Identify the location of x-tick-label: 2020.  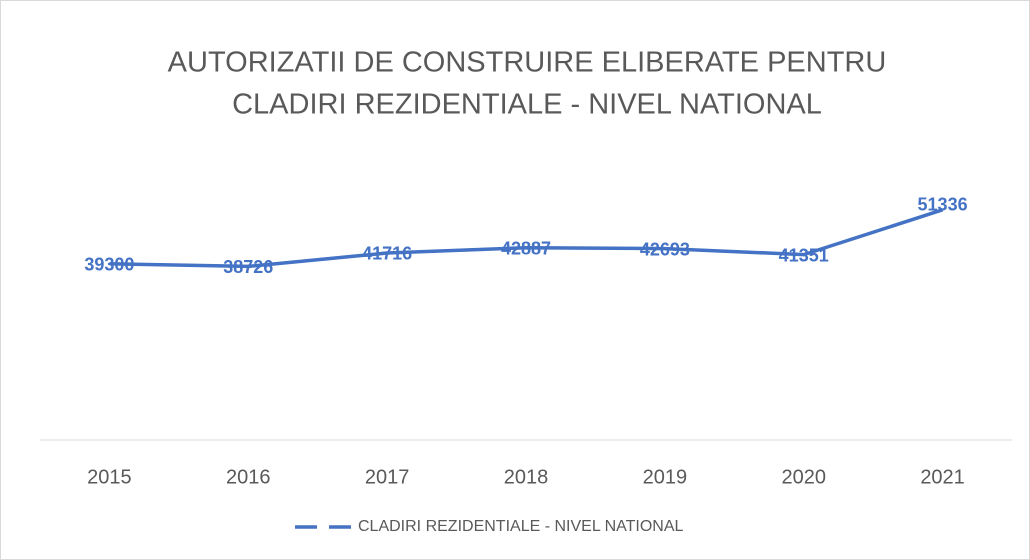
(803, 477).